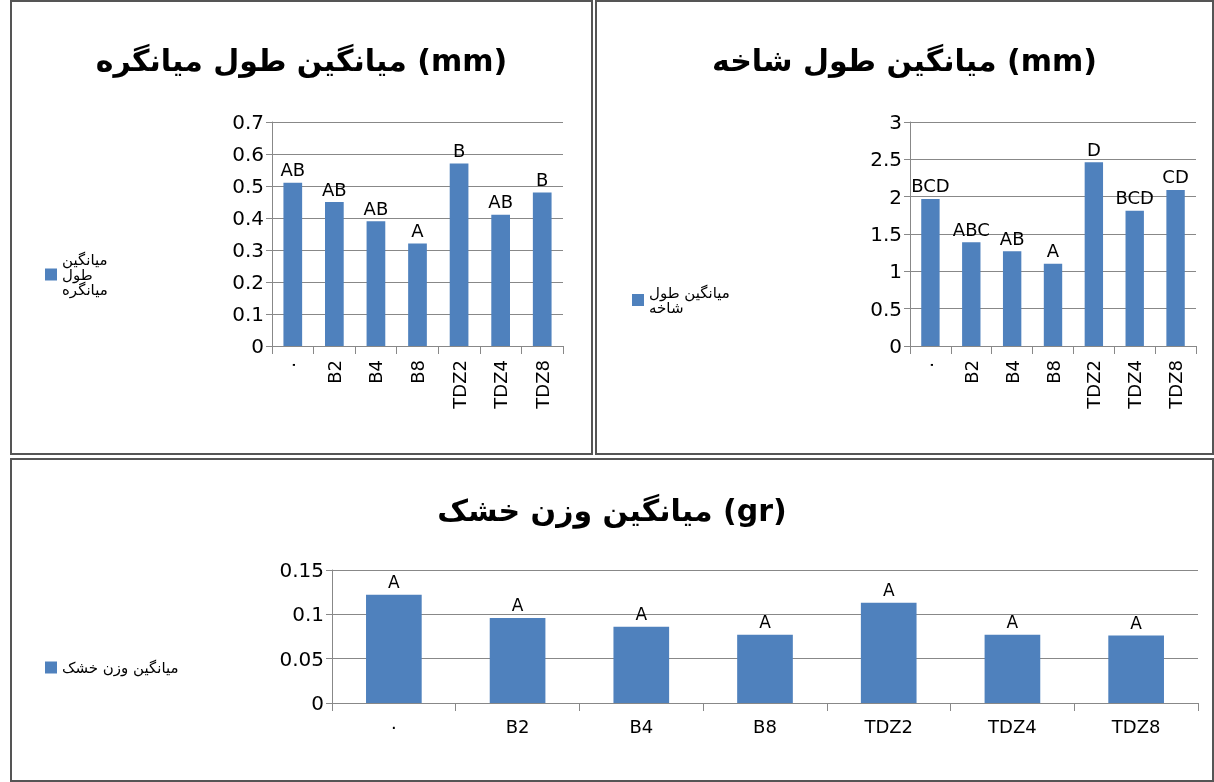  I want to click on data-label: D, so click(1093, 149).